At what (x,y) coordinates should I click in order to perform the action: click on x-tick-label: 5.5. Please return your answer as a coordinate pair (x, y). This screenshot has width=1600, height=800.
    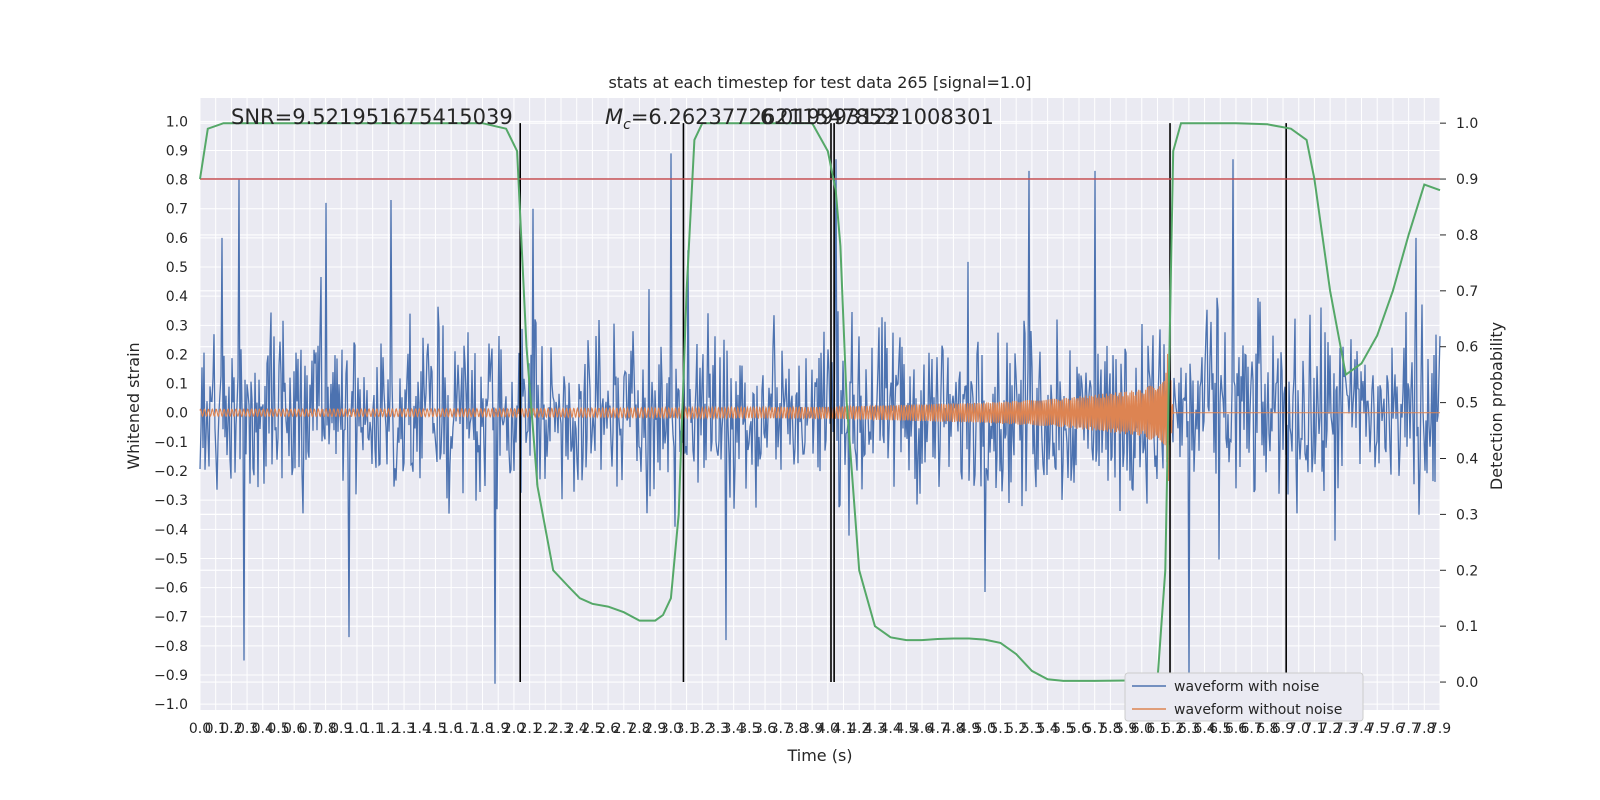
    Looking at the image, I should click on (1063, 729).